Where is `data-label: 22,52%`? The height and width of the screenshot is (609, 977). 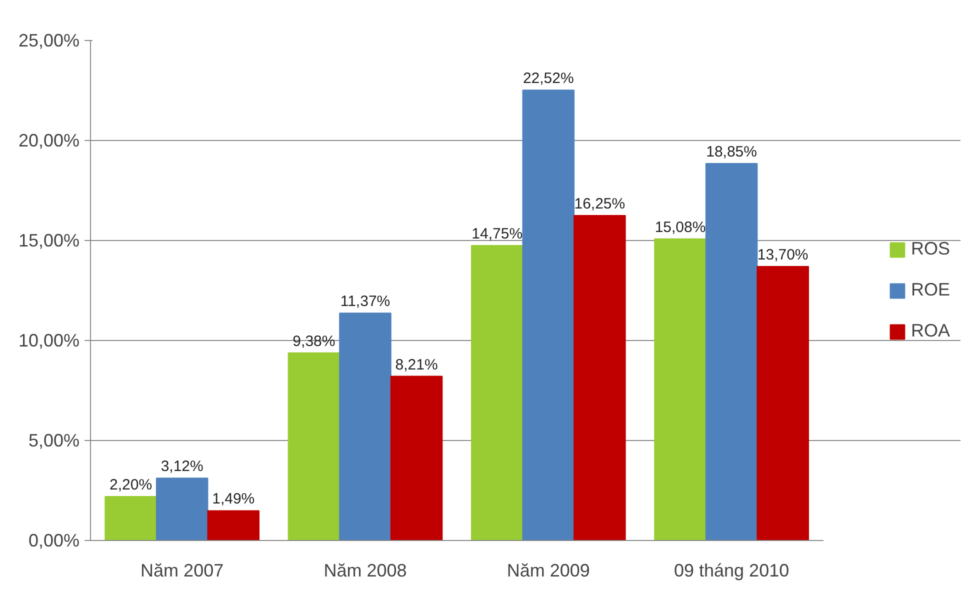 data-label: 22,52% is located at coordinates (548, 79).